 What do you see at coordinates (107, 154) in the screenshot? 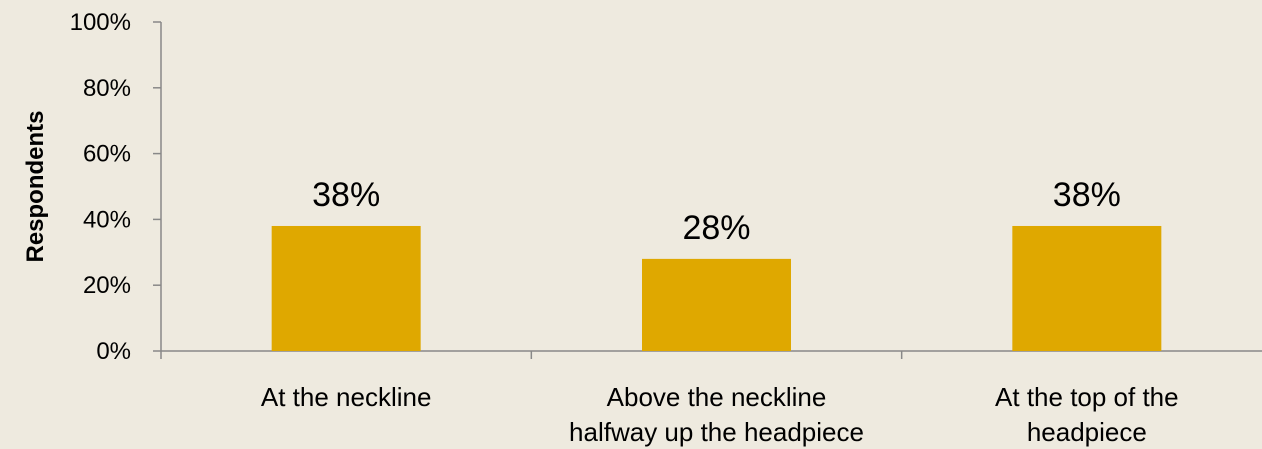
I see `y-tick-label: 60%` at bounding box center [107, 154].